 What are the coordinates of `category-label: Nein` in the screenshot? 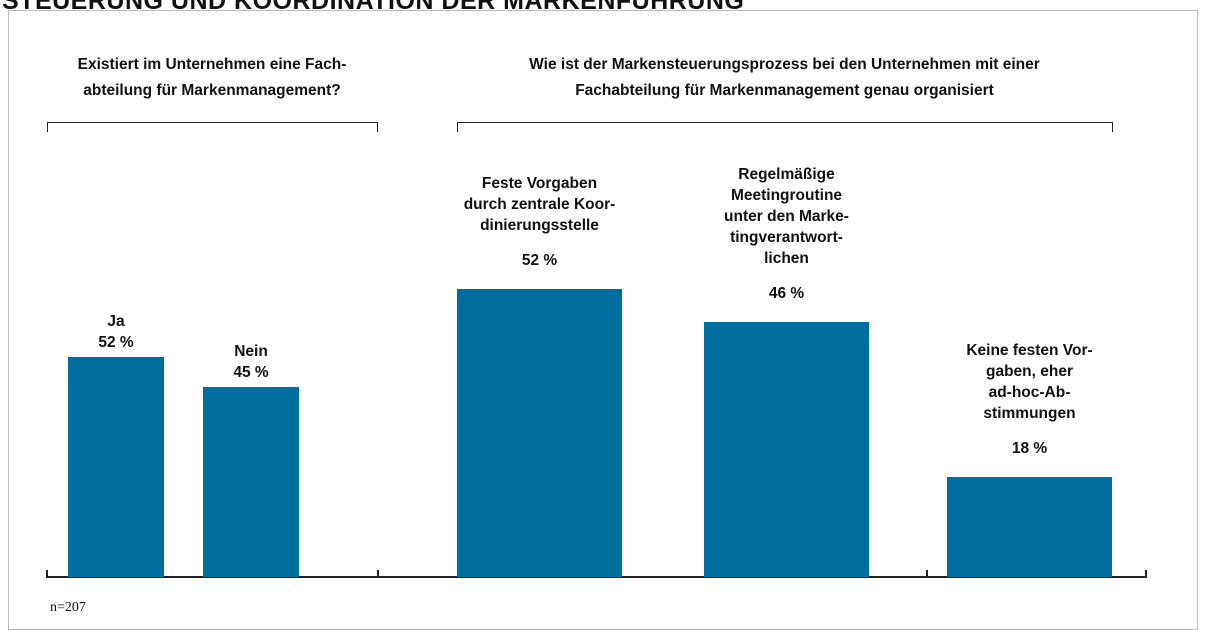 It's located at (251, 351).